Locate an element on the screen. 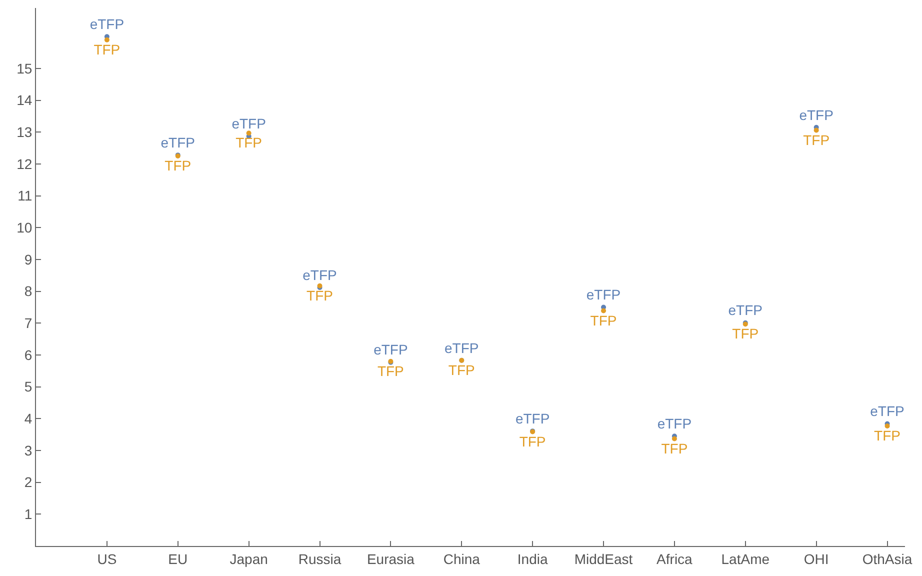 The image size is (922, 576). x-tick-label: US is located at coordinates (107, 558).